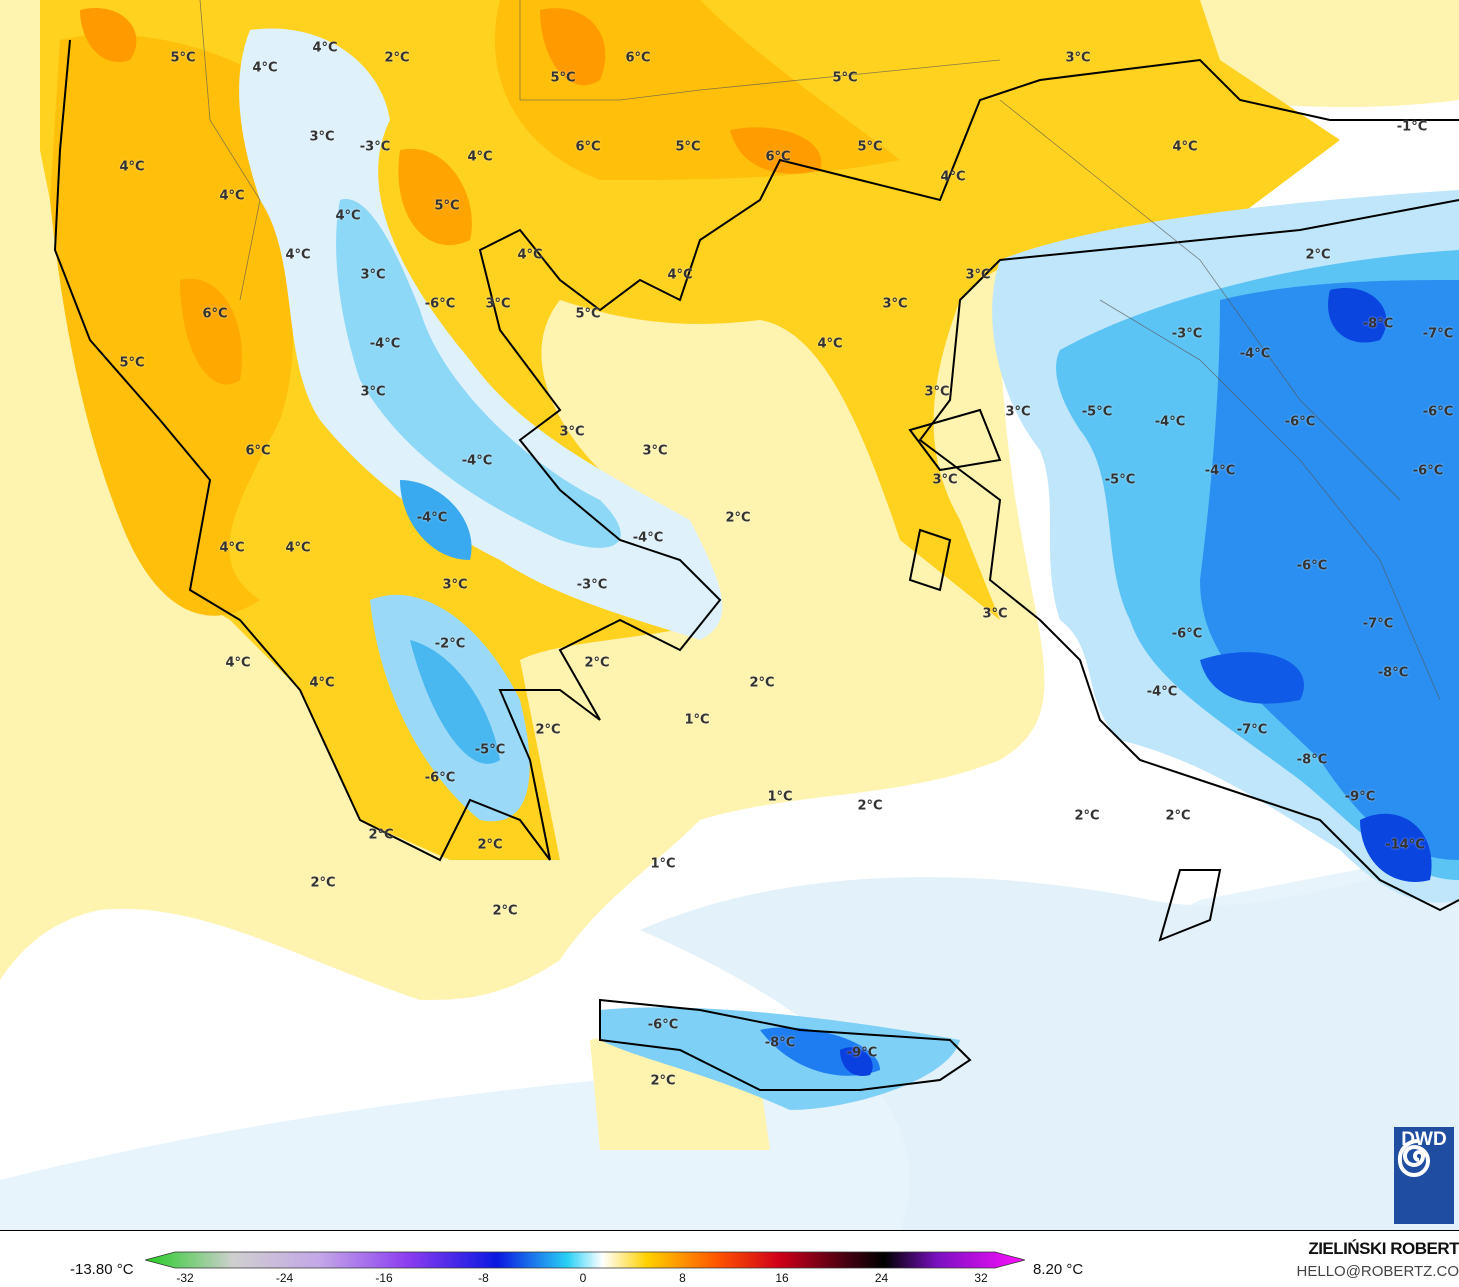 The width and height of the screenshot is (1459, 1287). I want to click on legend-min-value: -13.80 °C, so click(102, 1269).